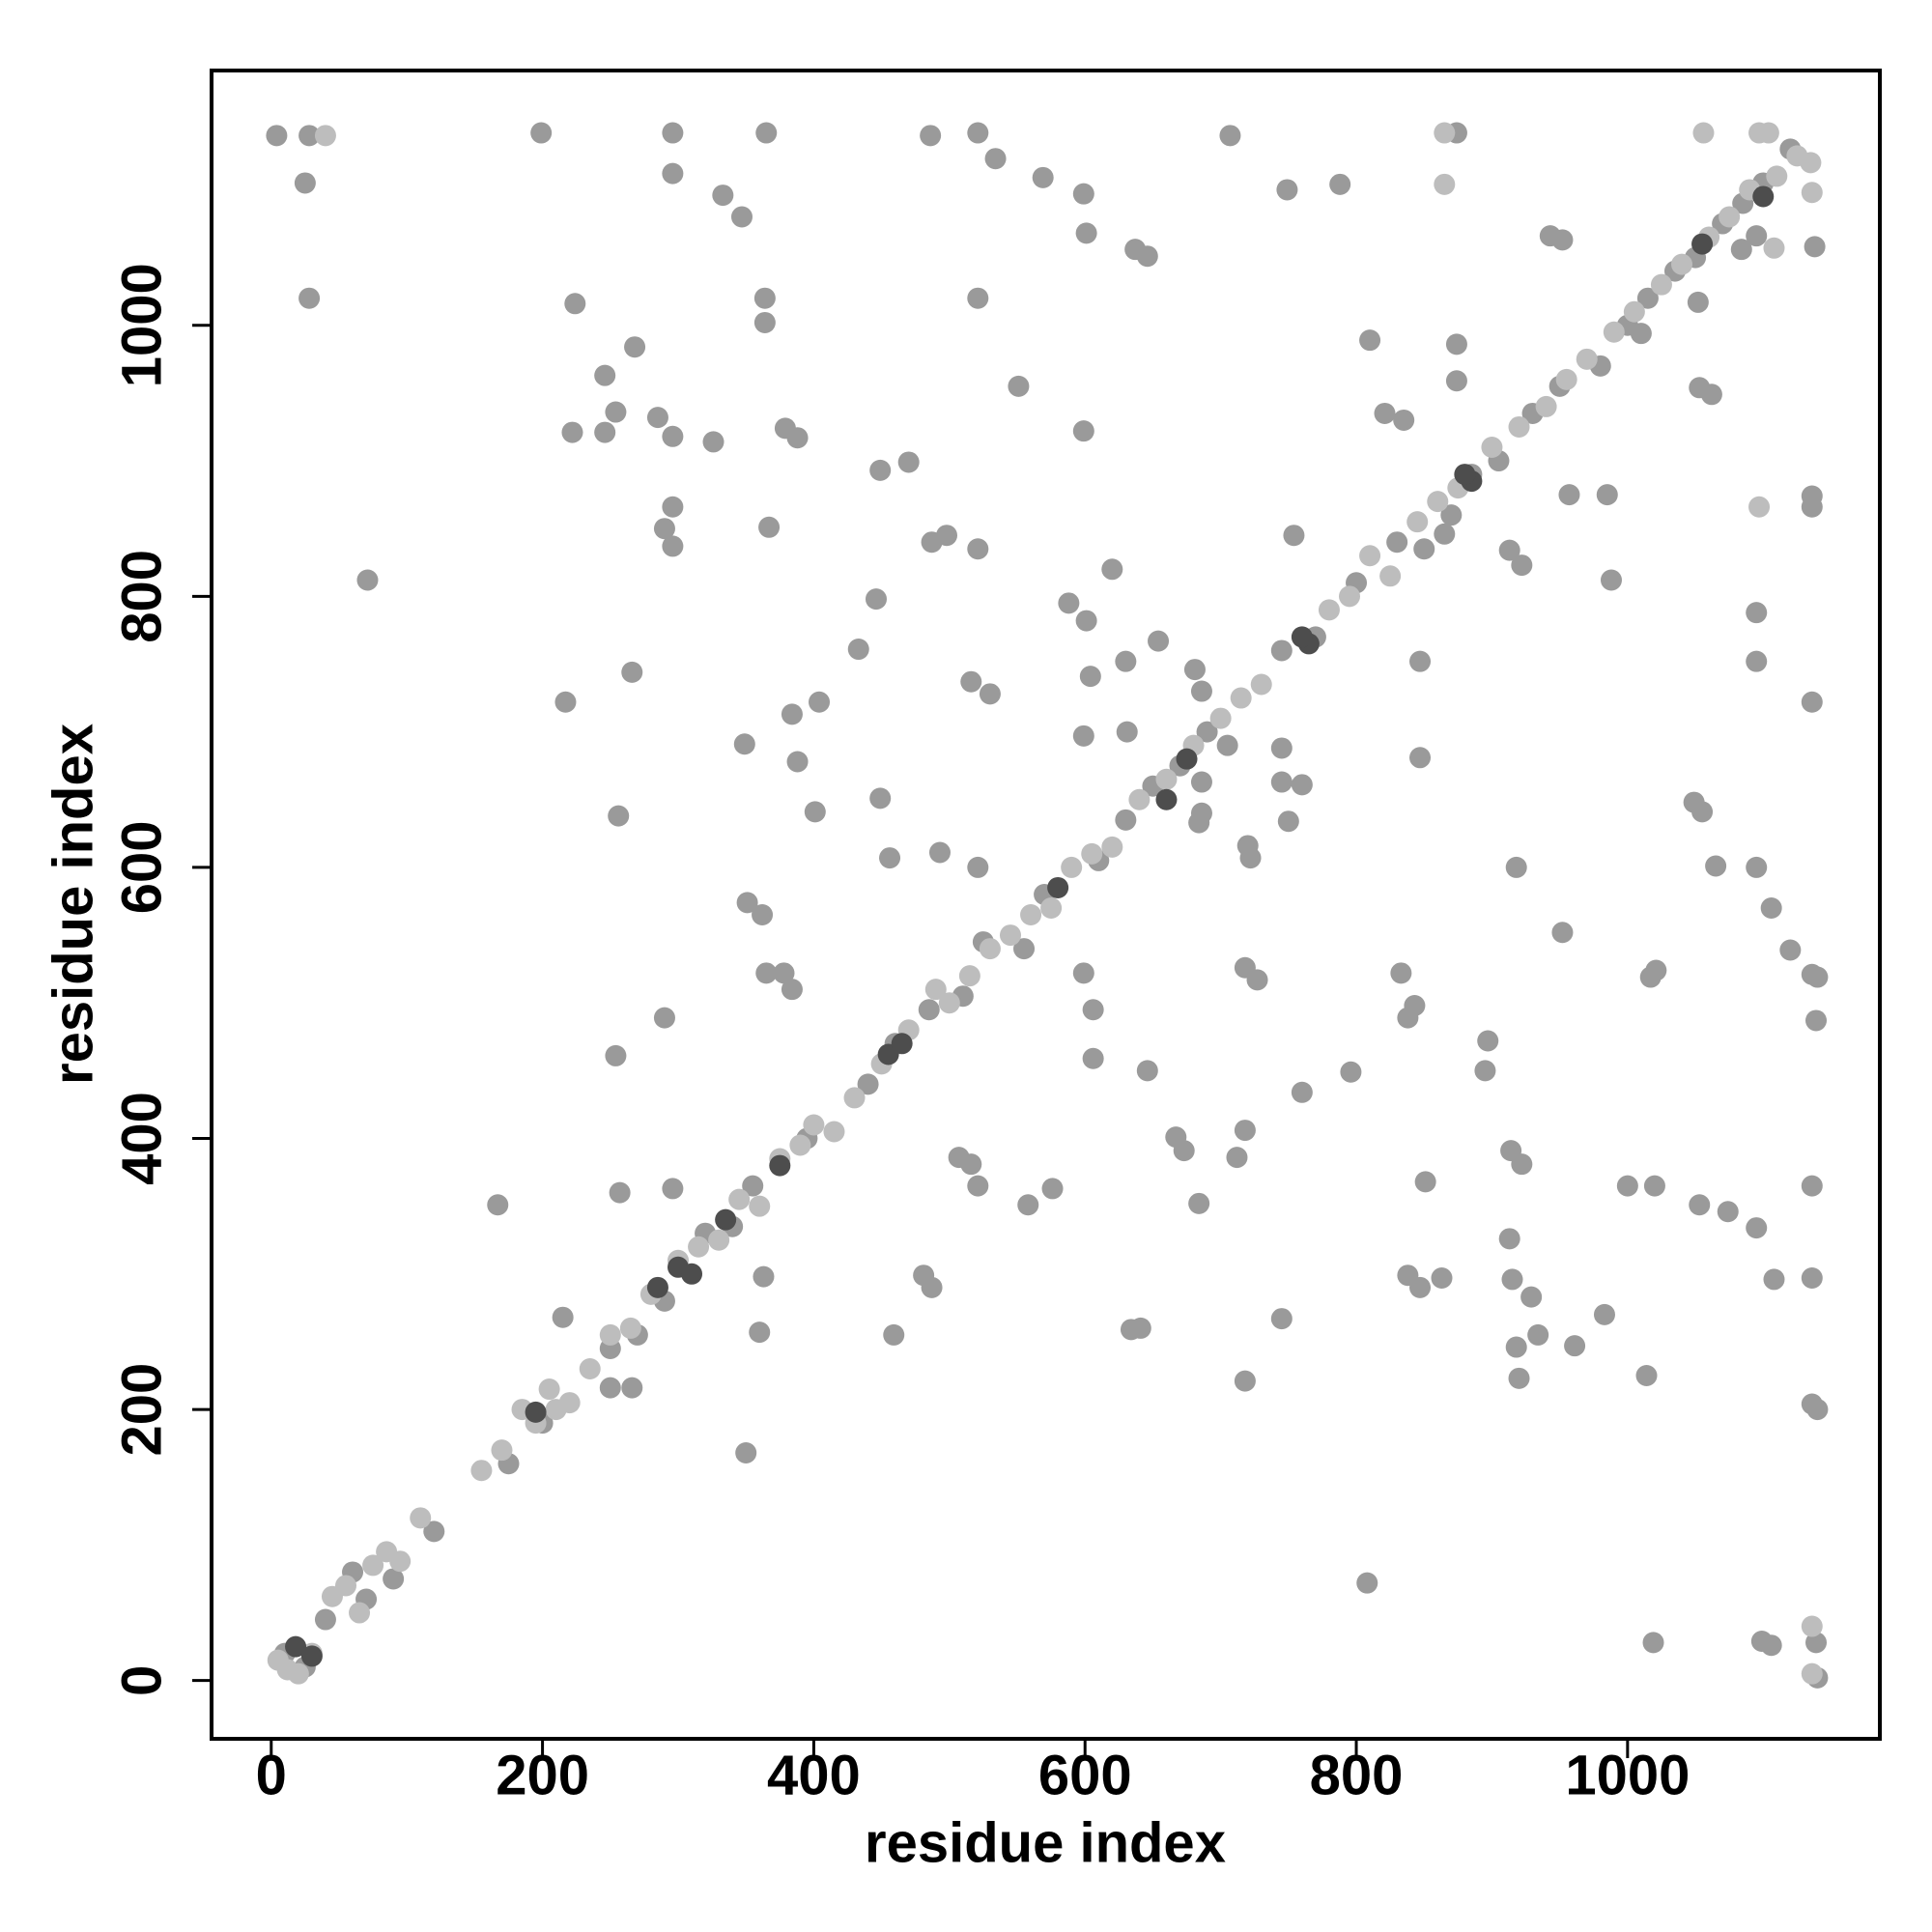  What do you see at coordinates (141, 596) in the screenshot?
I see `y-tick-label: 800` at bounding box center [141, 596].